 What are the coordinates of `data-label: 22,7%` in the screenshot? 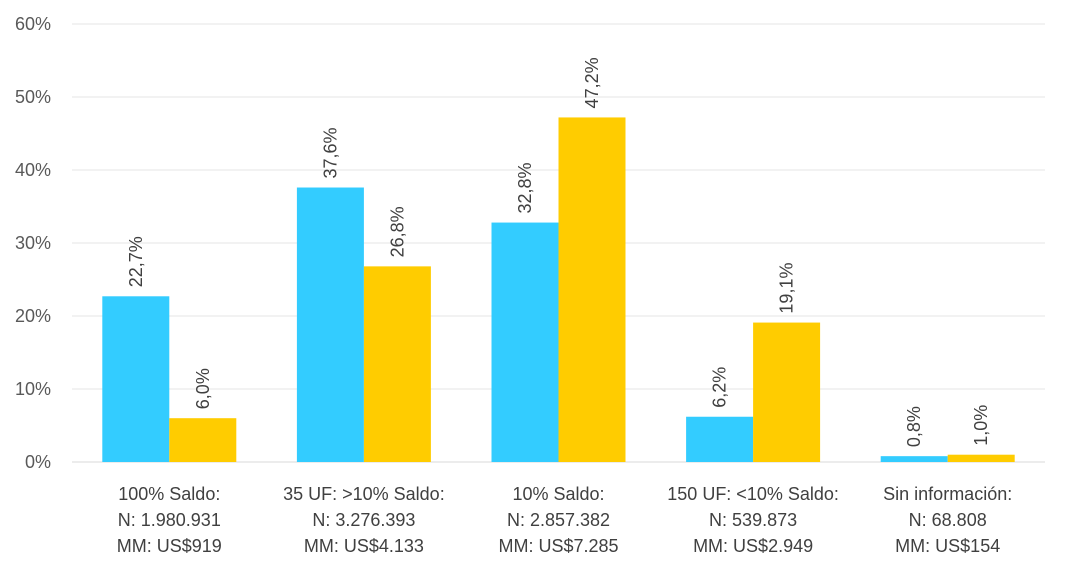 It's located at (136, 261).